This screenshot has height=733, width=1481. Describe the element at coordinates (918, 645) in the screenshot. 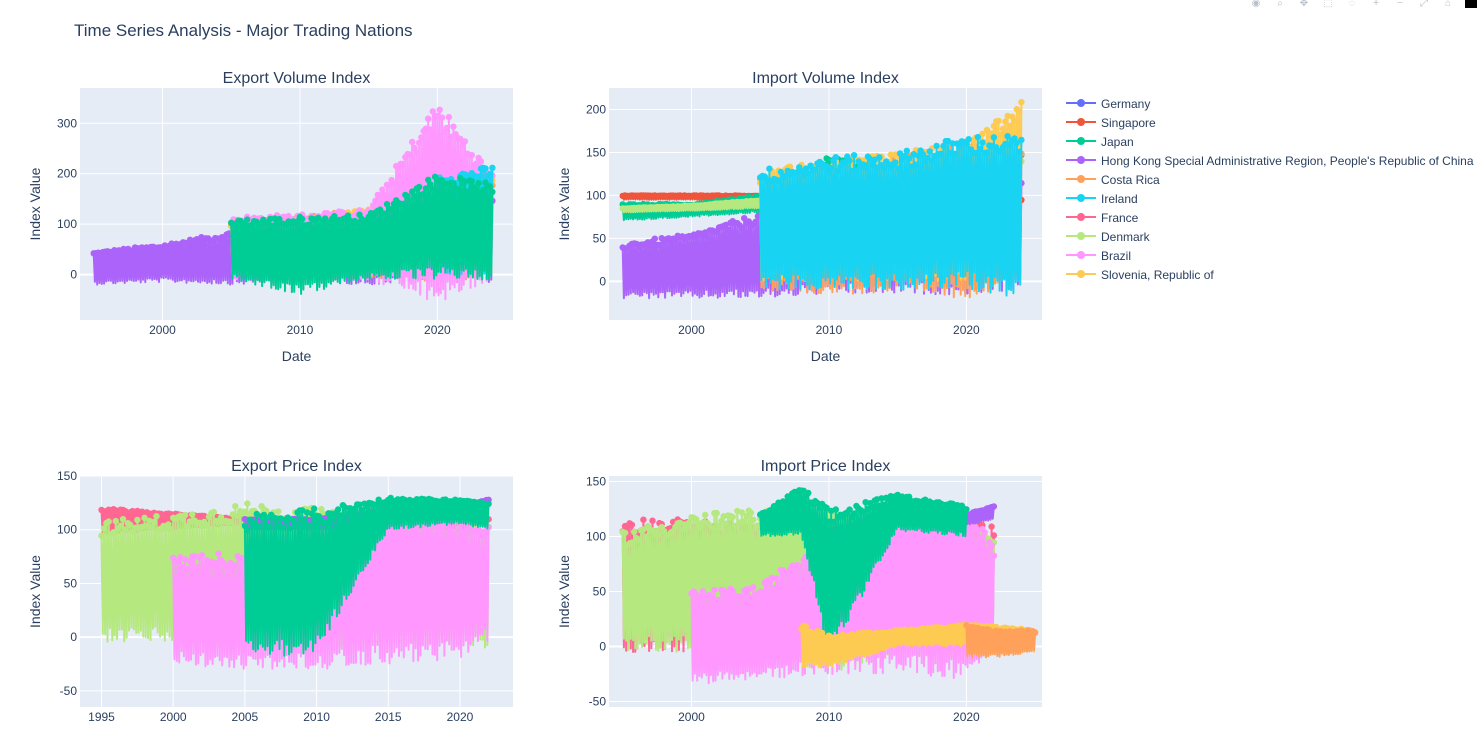

I see `series-slovenia-republic-of` at that location.